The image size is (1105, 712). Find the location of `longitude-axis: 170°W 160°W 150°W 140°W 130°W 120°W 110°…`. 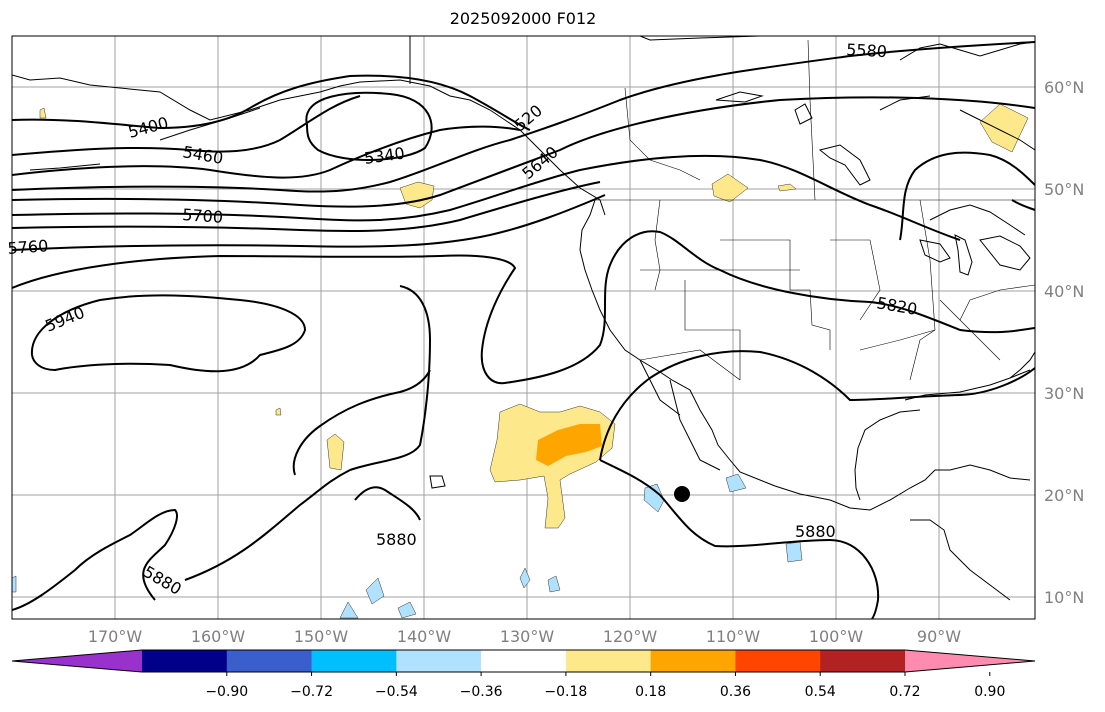

longitude-axis: 170°W 160°W 150°W 140°W 130°W 120°W 110°… is located at coordinates (524, 636).